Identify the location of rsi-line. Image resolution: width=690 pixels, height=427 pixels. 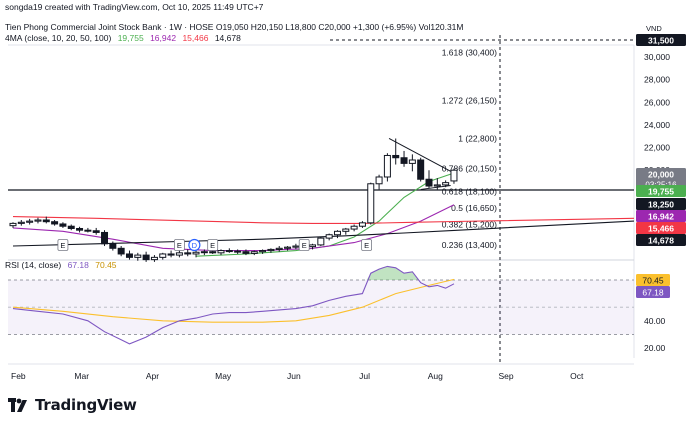
(233, 305).